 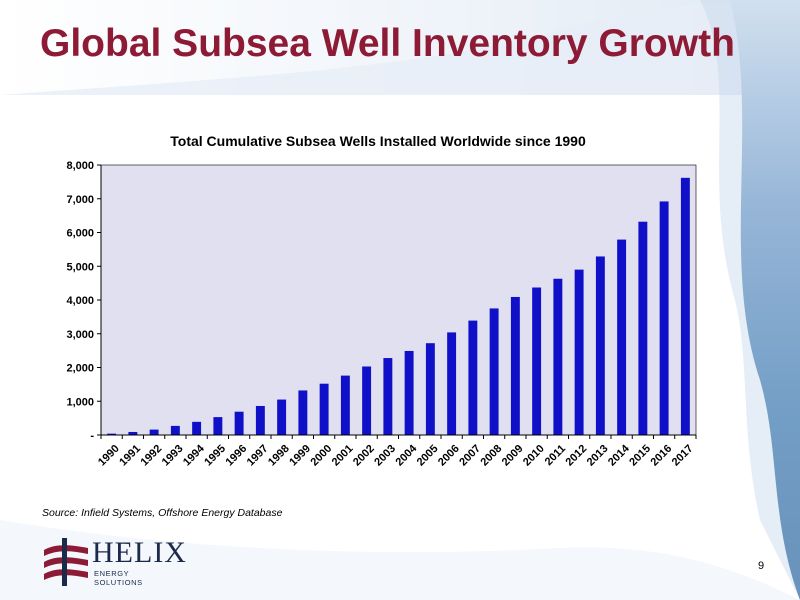 What do you see at coordinates (685, 306) in the screenshot?
I see `bar-2017` at bounding box center [685, 306].